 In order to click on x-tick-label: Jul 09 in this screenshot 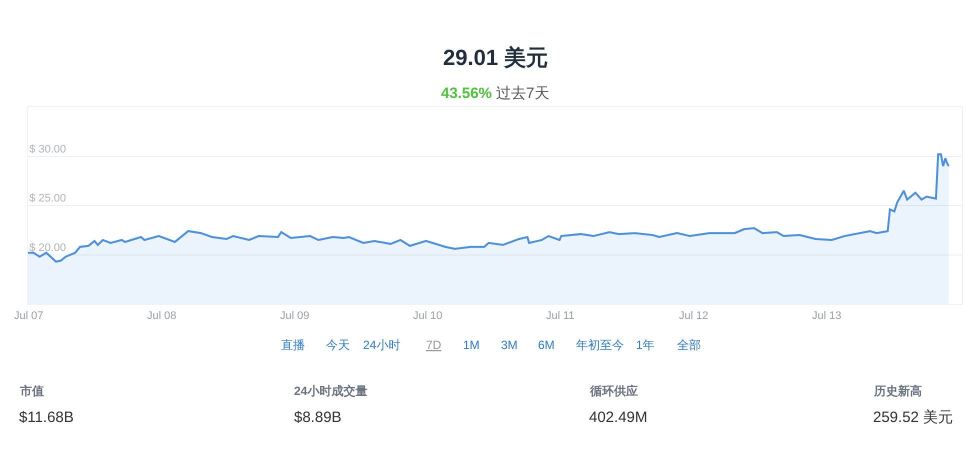, I will do `click(295, 316)`.